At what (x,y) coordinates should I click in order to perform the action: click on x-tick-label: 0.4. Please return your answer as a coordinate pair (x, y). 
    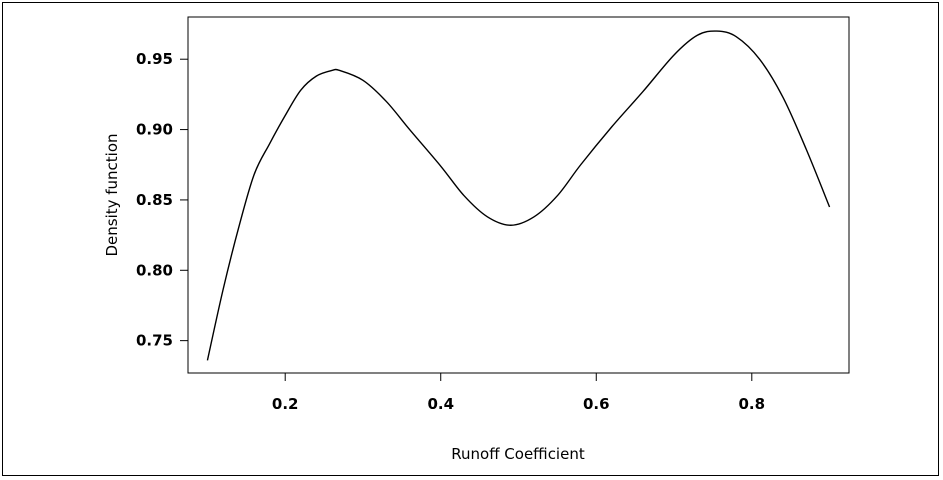
    Looking at the image, I should click on (440, 404).